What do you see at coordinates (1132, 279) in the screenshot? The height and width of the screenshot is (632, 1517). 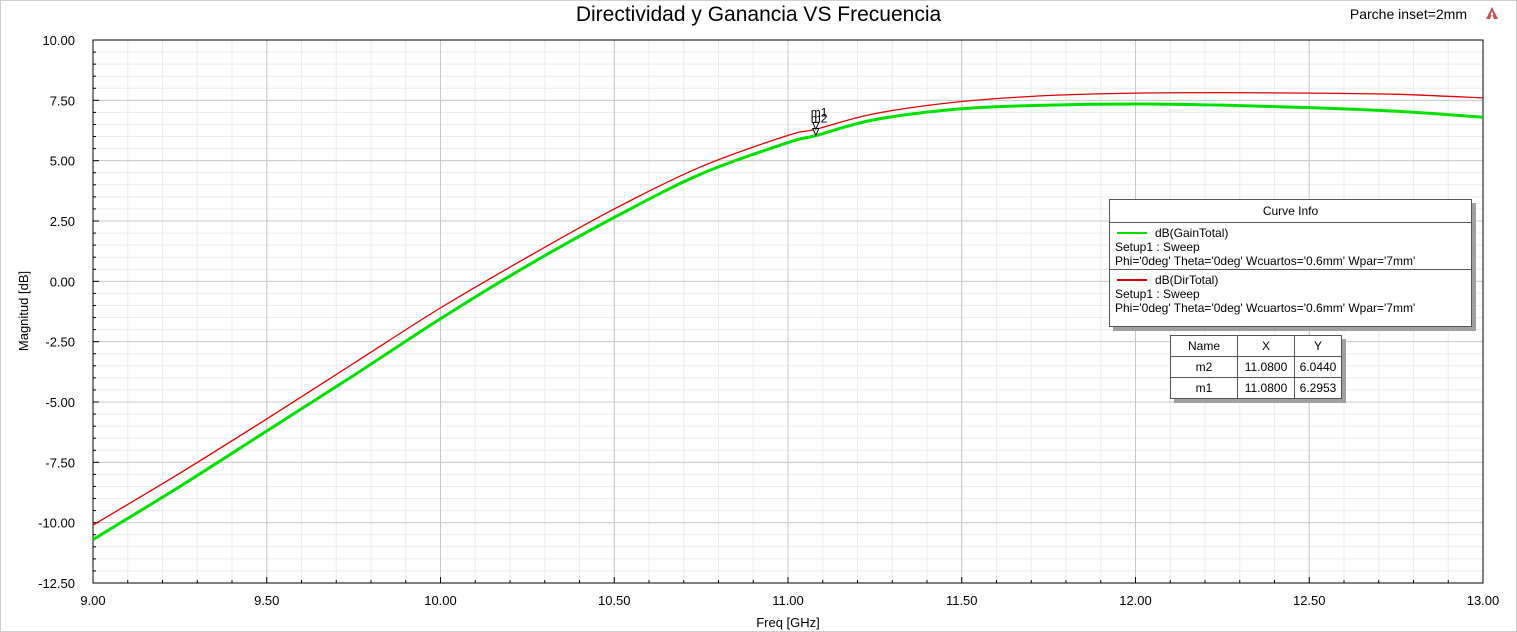 I see `dir-swatch` at bounding box center [1132, 279].